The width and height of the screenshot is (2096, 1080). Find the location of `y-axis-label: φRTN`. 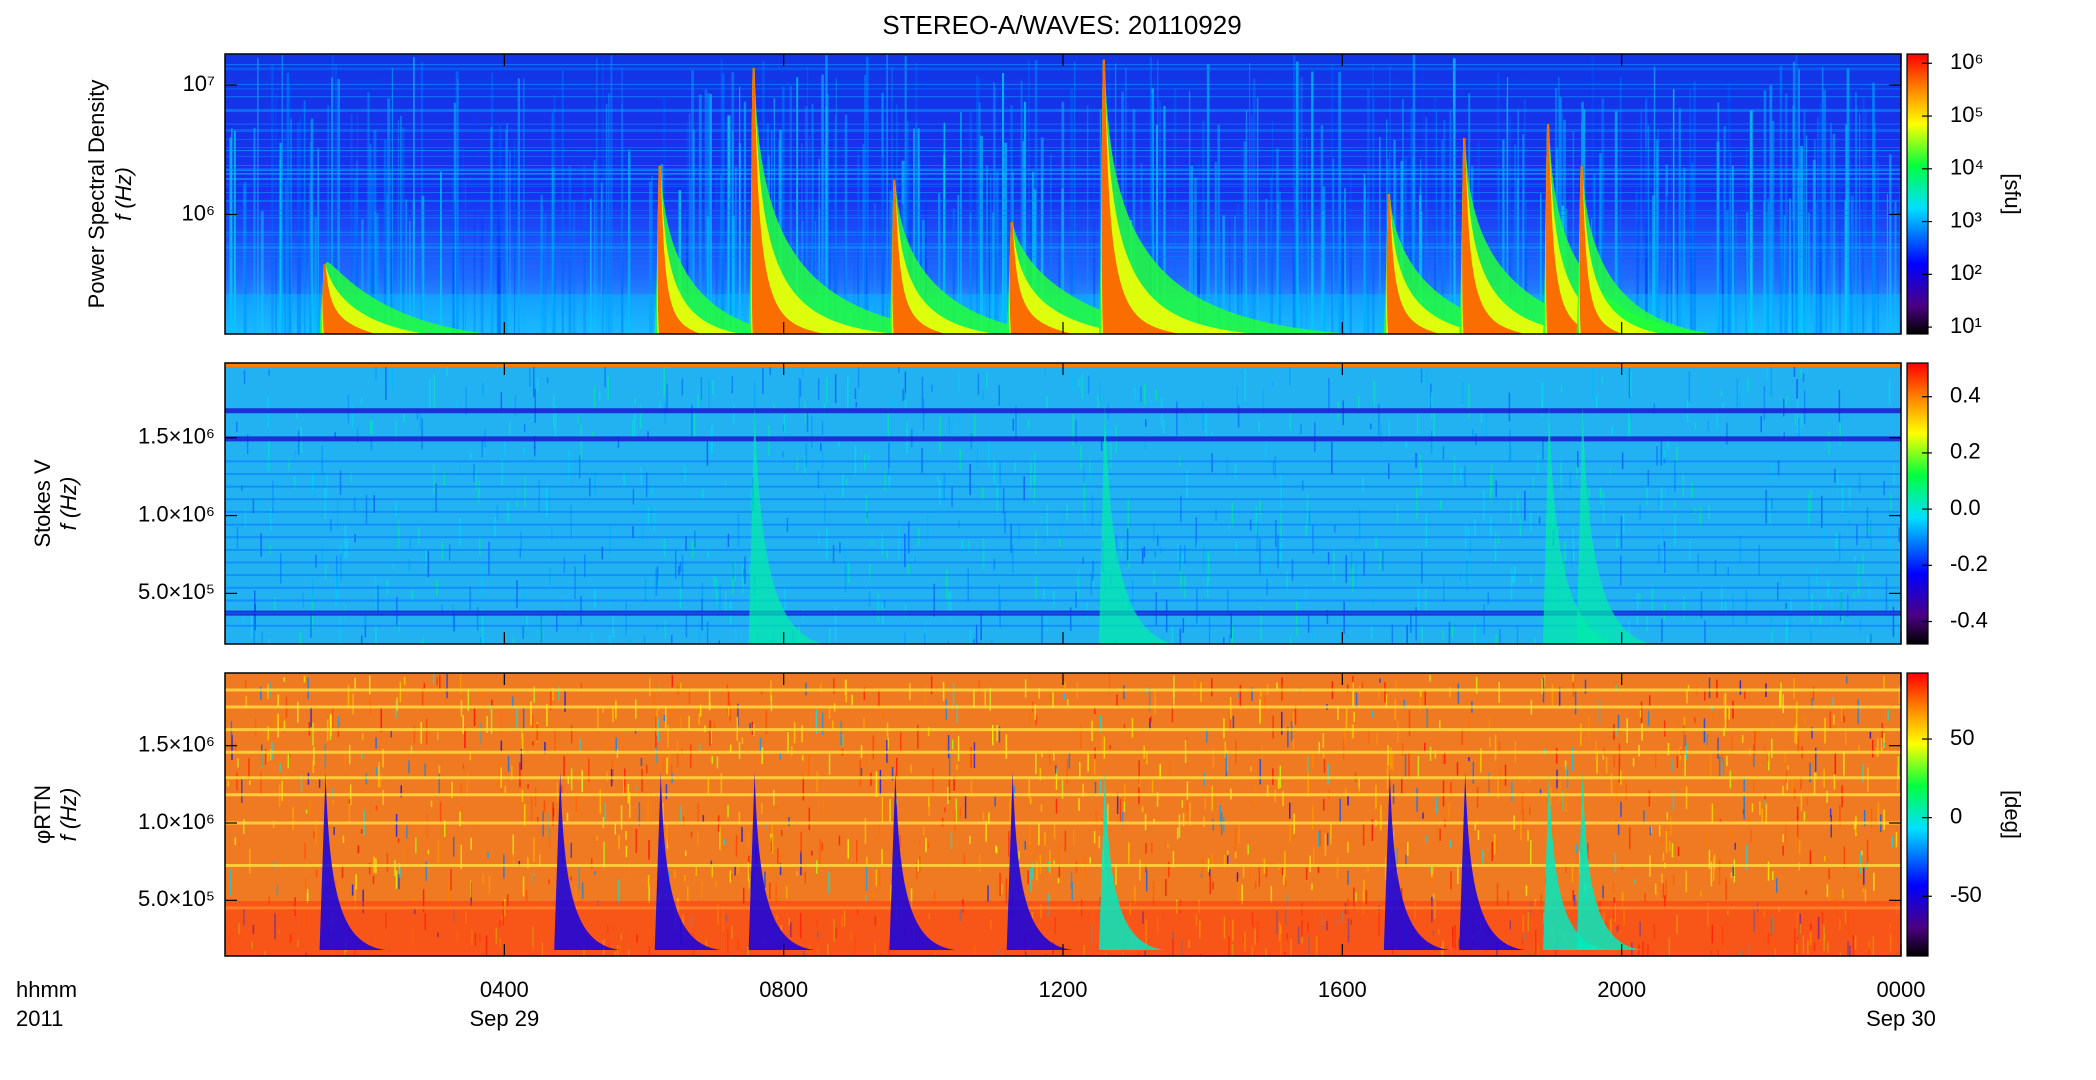

y-axis-label: φRTN is located at coordinates (42, 814).